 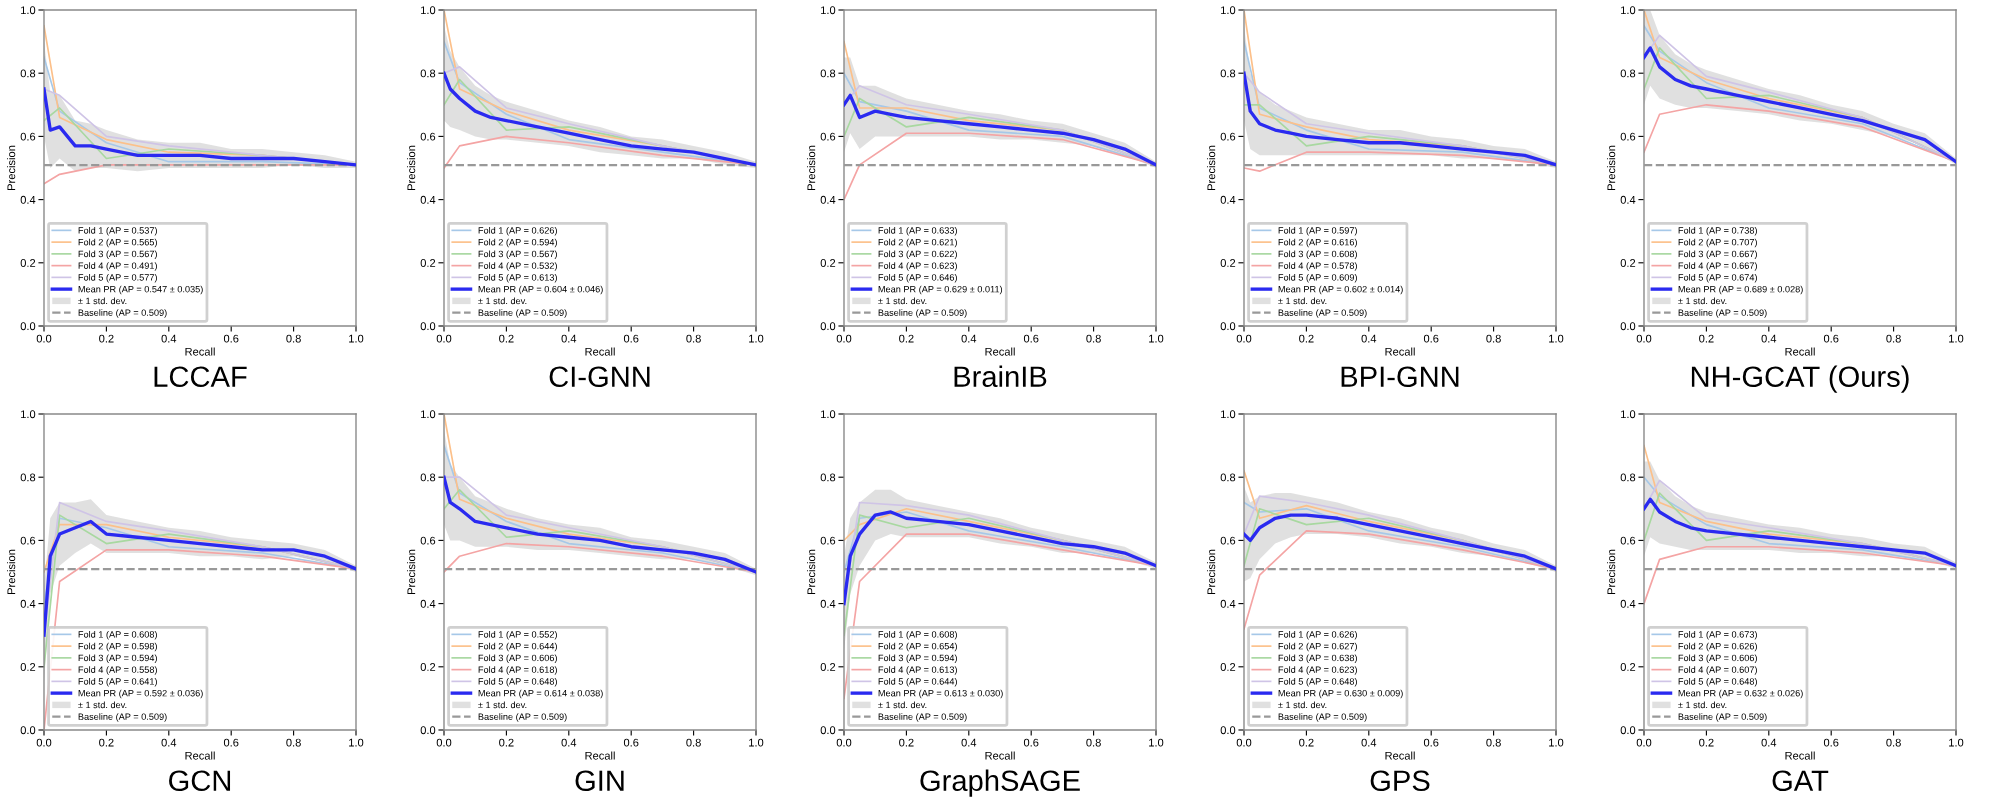 I want to click on text: GCN, so click(x=200, y=781).